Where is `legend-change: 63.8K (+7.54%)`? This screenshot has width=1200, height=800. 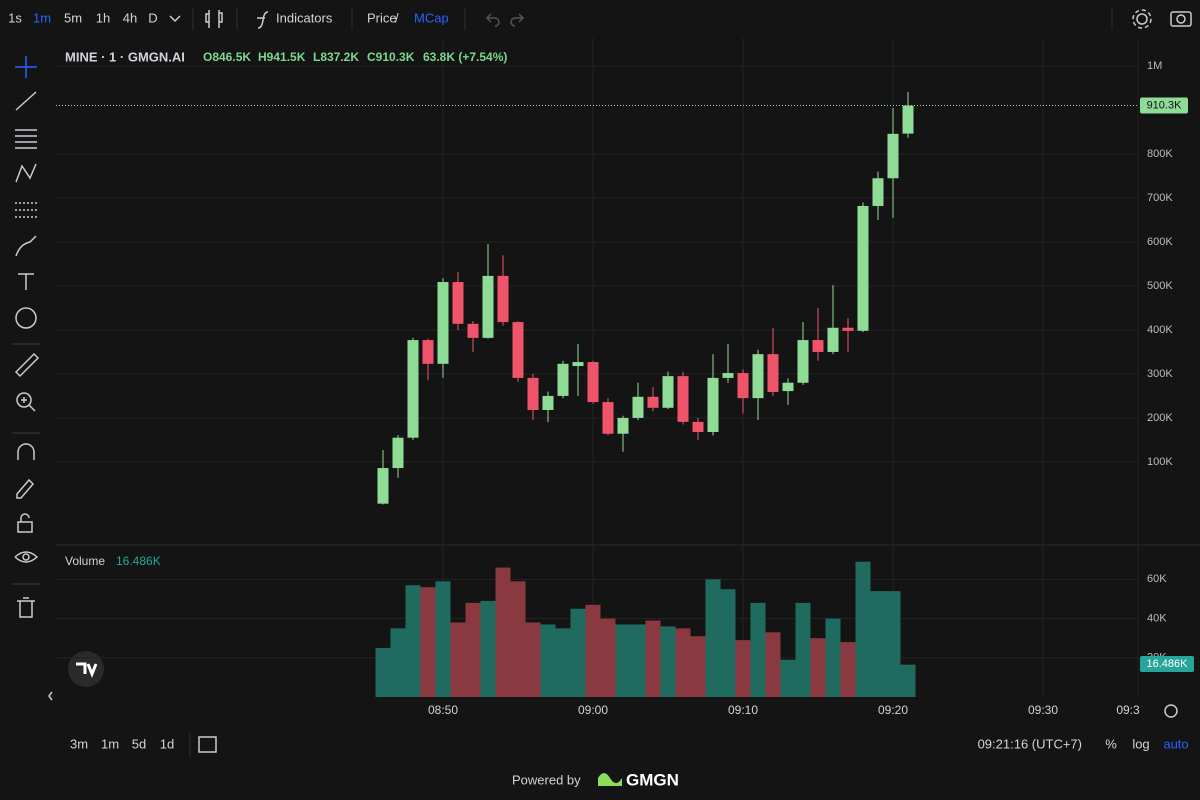 legend-change: 63.8K (+7.54%) is located at coordinates (465, 57).